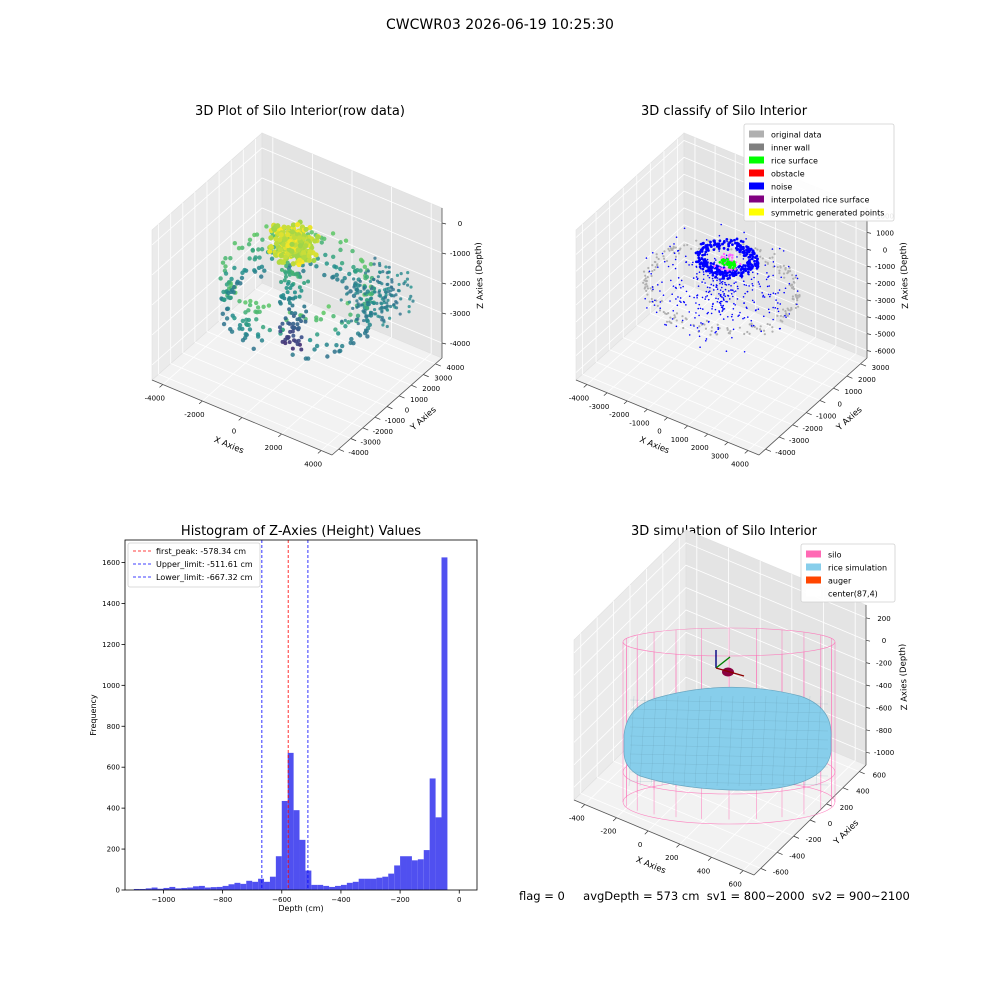 This screenshot has height=1000, width=1000. Describe the element at coordinates (460, 344) in the screenshot. I see `z-tick-label: -4000` at that location.